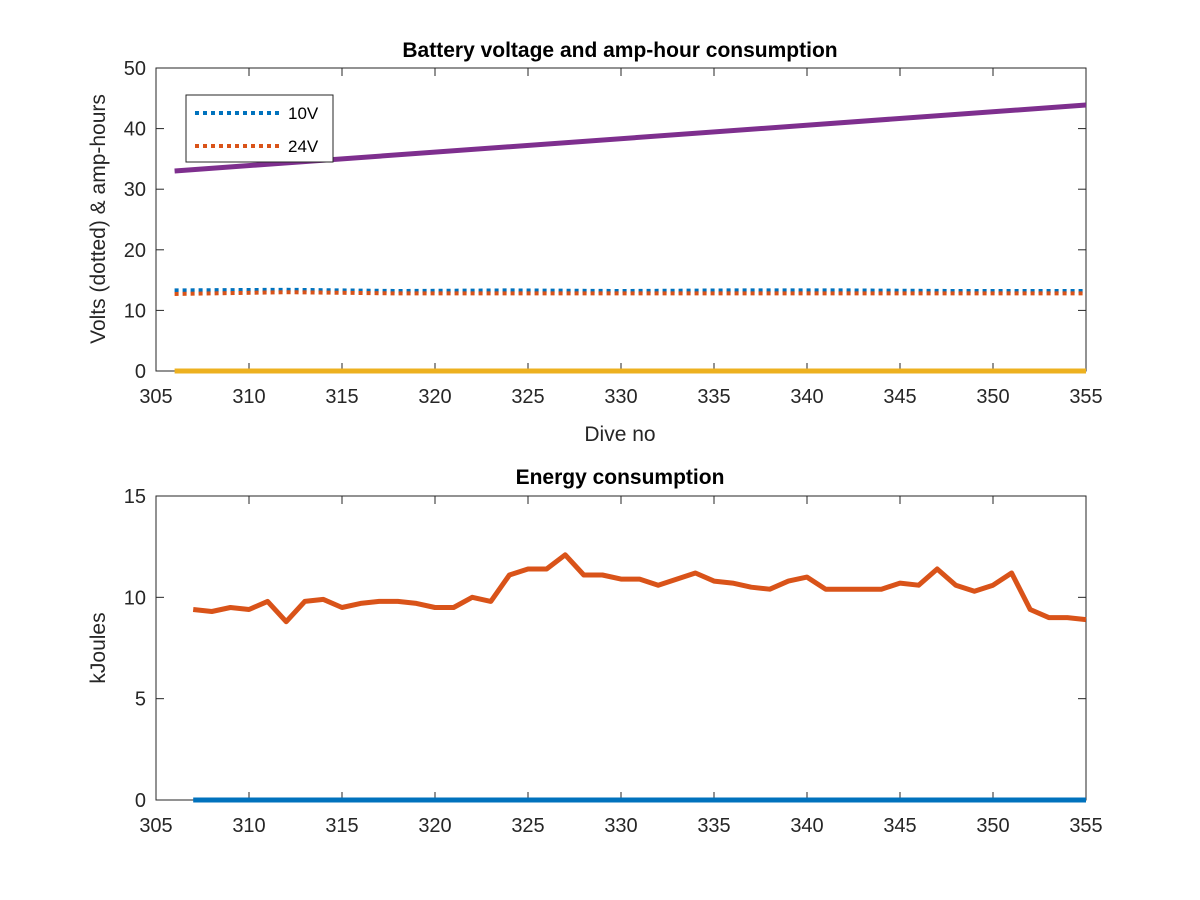 This screenshot has width=1200, height=900. What do you see at coordinates (135, 497) in the screenshot?
I see `y-tick-label: 15` at bounding box center [135, 497].